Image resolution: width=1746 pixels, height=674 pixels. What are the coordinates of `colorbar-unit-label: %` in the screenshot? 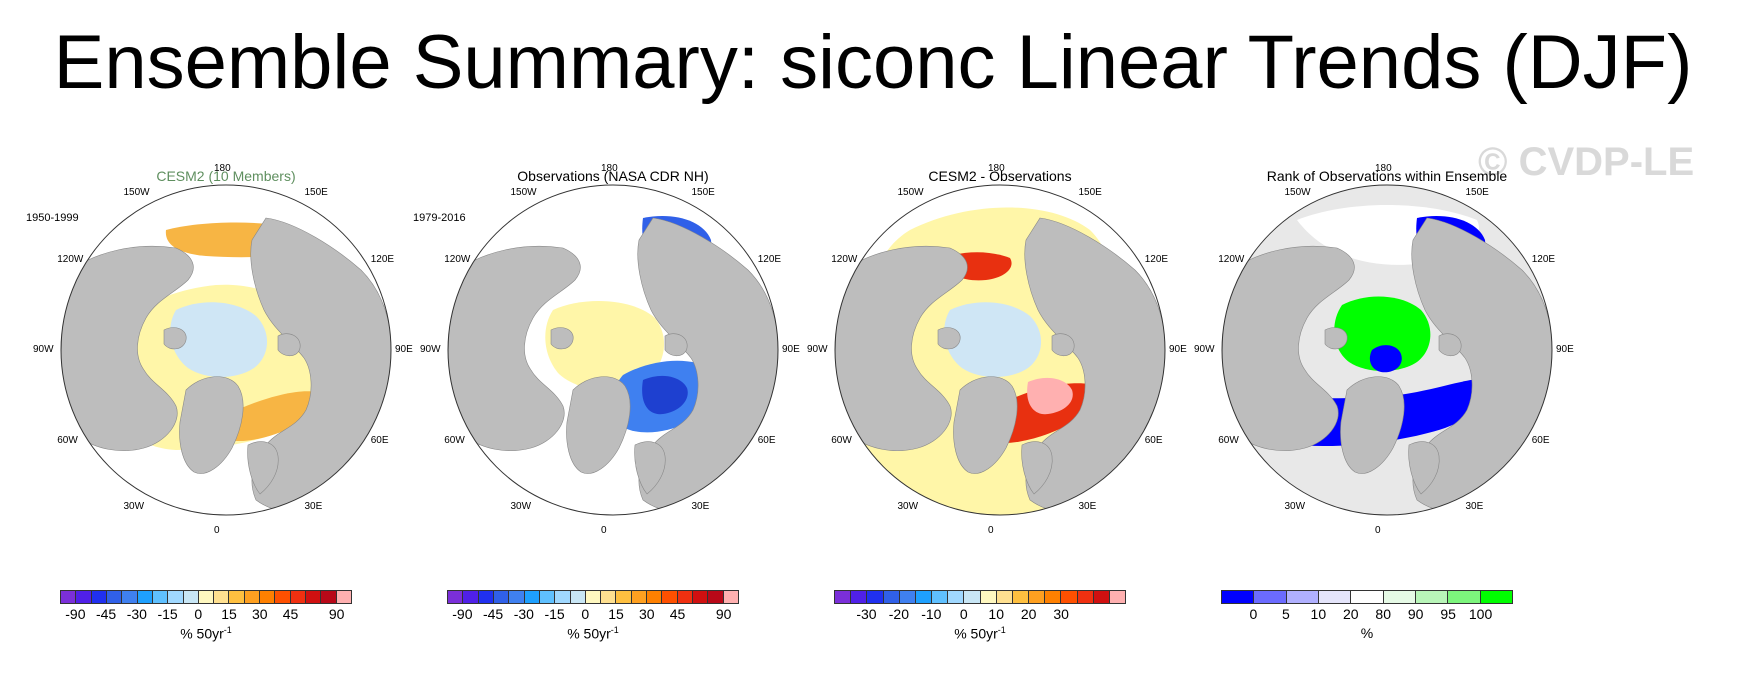 It's located at (1367, 633).